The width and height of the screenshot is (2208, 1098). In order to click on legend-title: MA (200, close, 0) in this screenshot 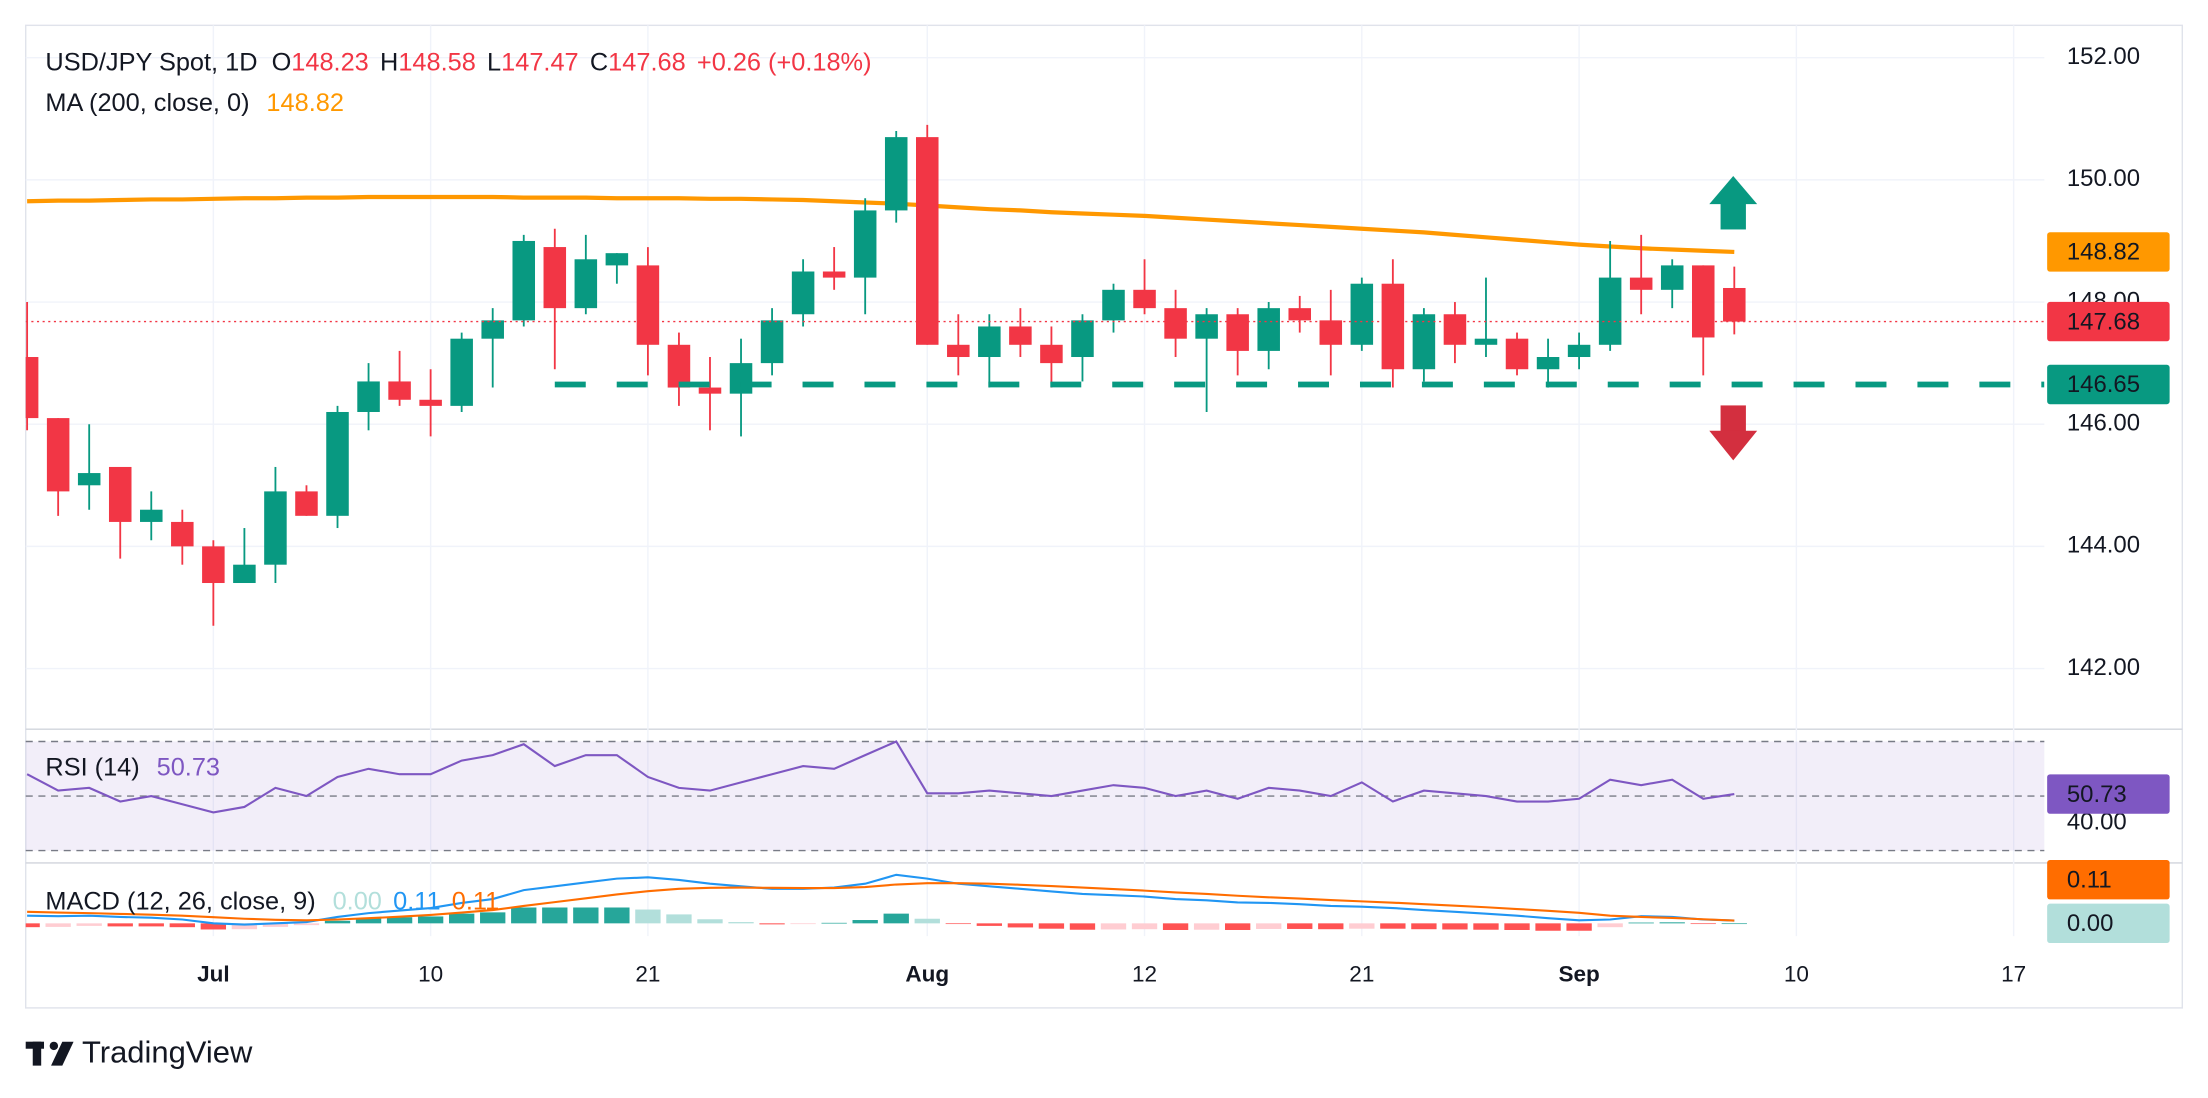, I will do `click(147, 103)`.